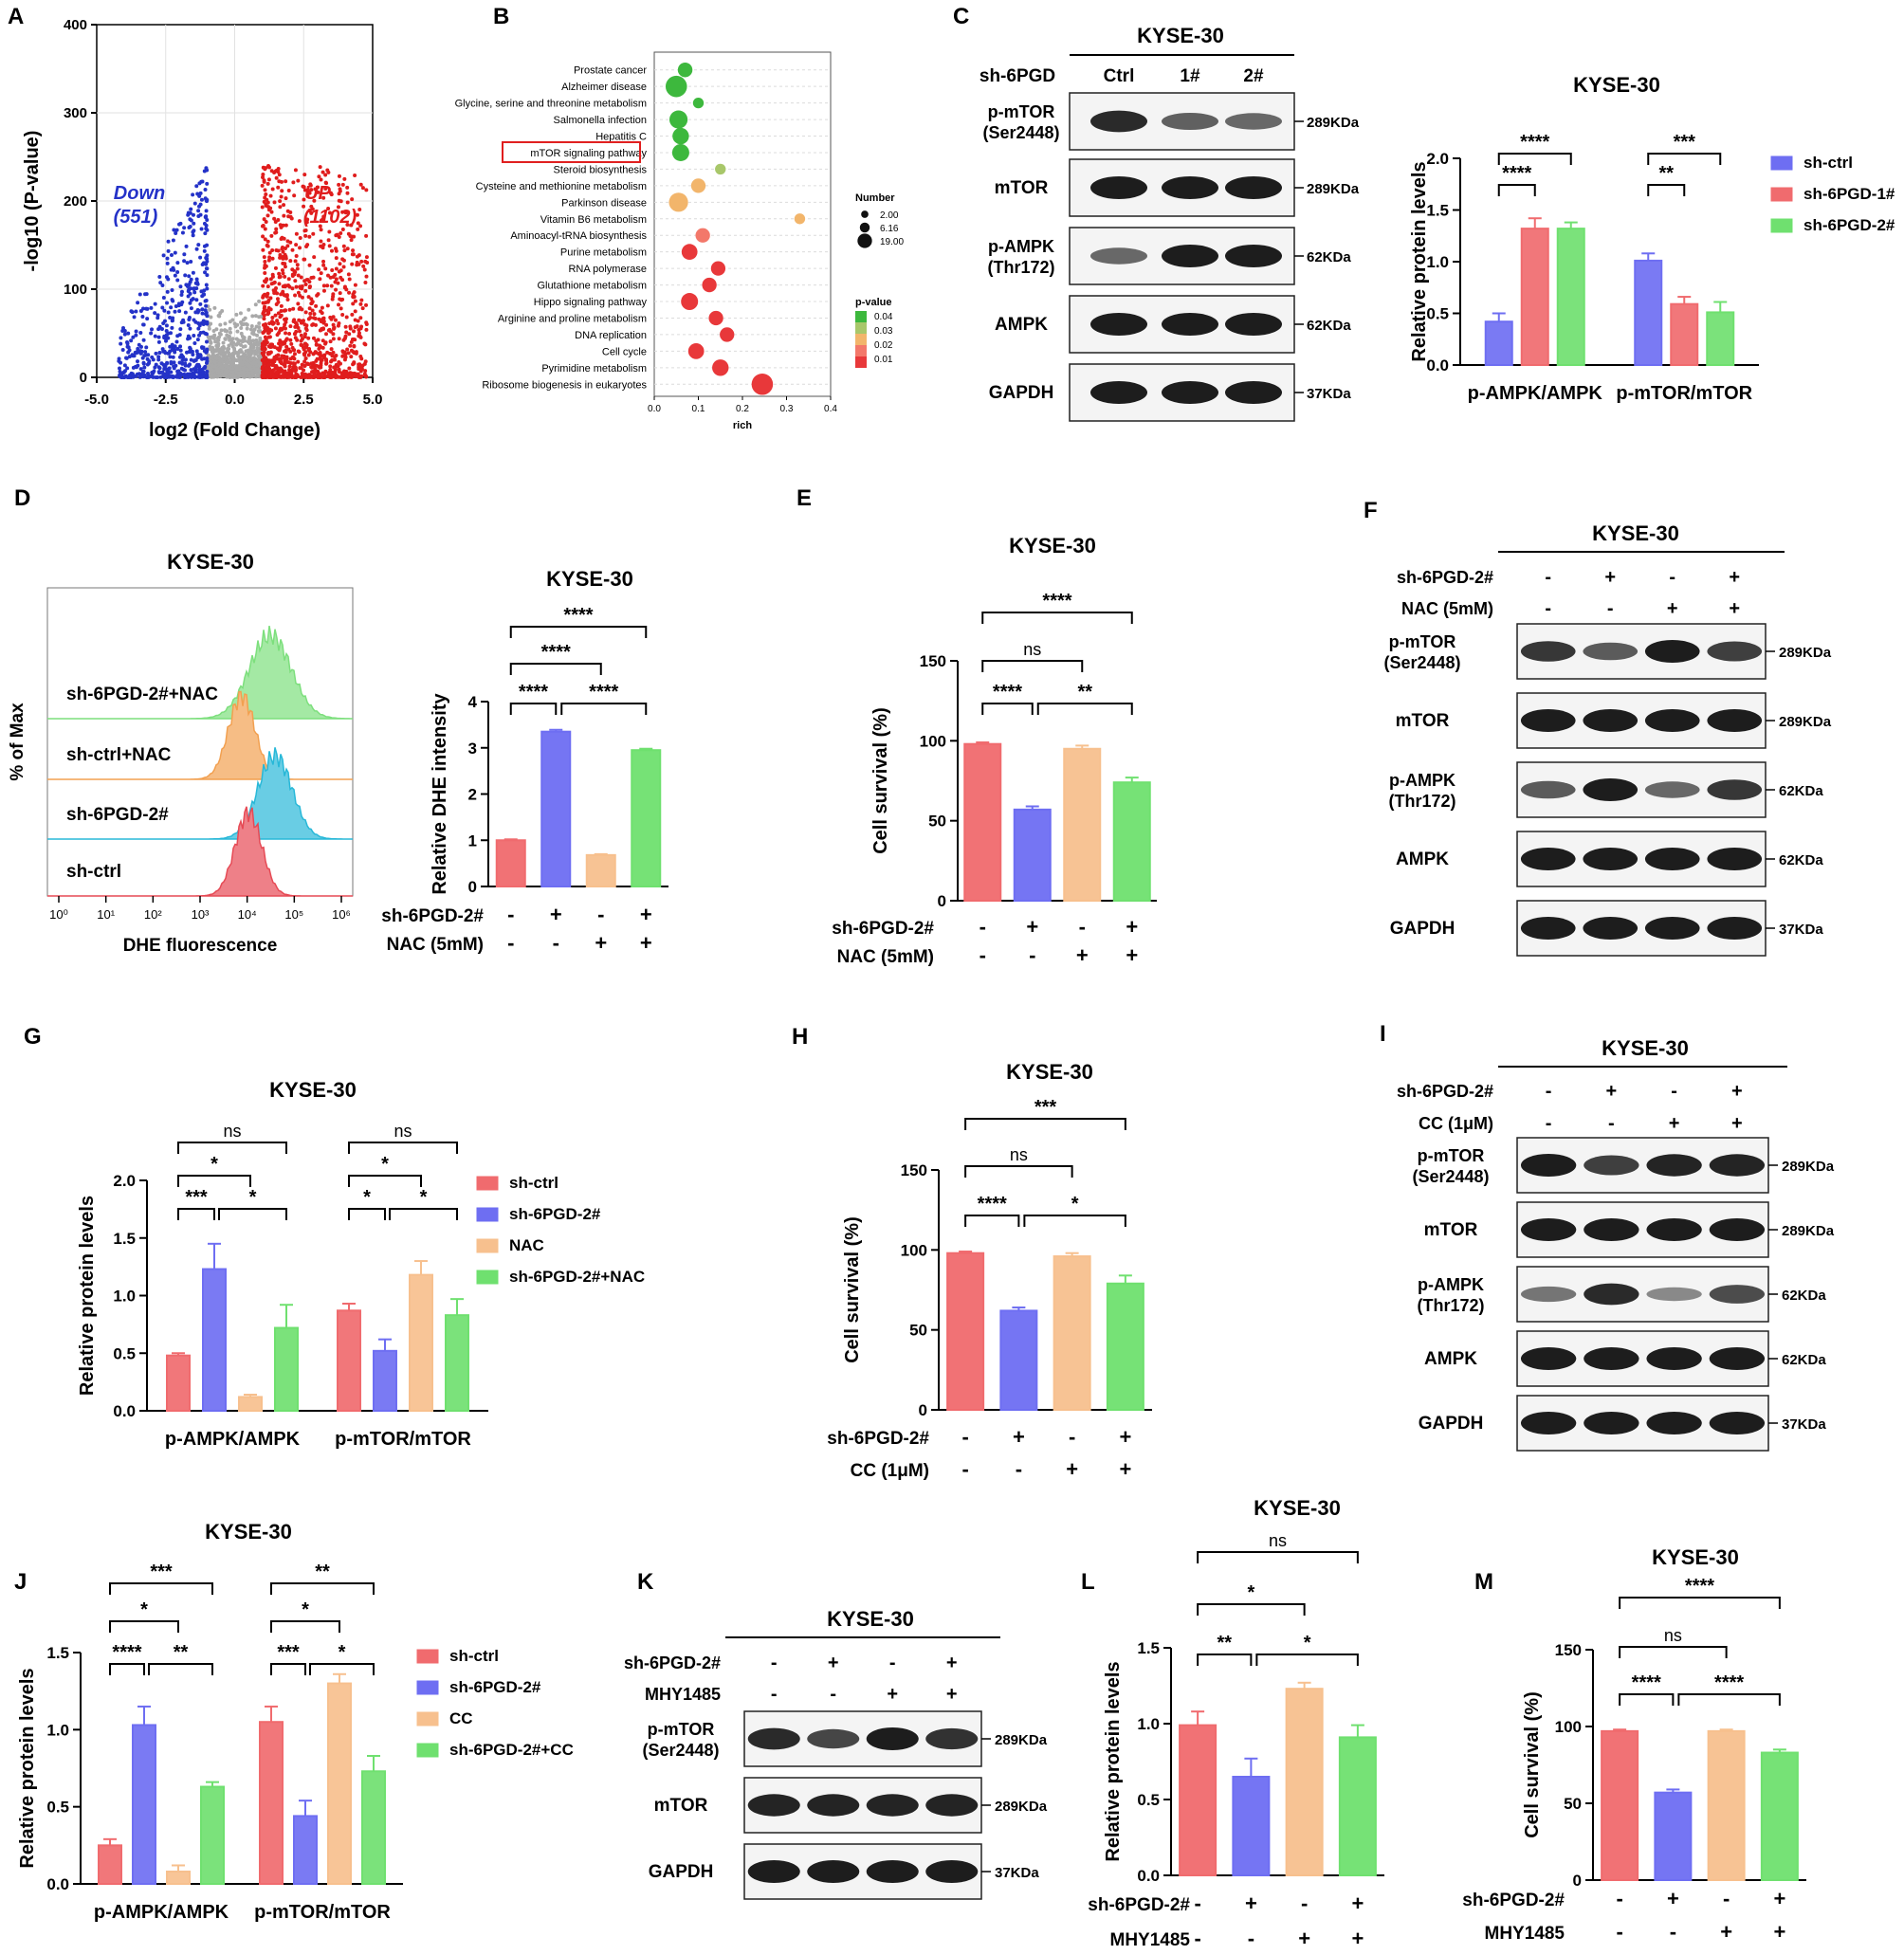 This screenshot has width=1904, height=1955. Describe the element at coordinates (1438, 314) in the screenshot. I see `y-tick-label: 0.5` at that location.